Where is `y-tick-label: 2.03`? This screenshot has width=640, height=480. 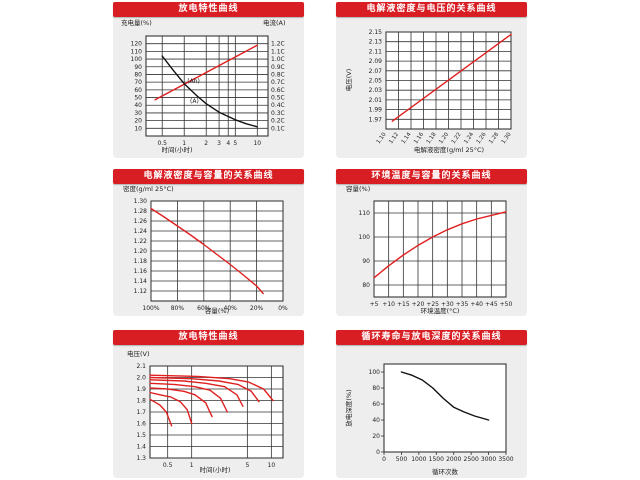
y-tick-label: 2.03 is located at coordinates (376, 90).